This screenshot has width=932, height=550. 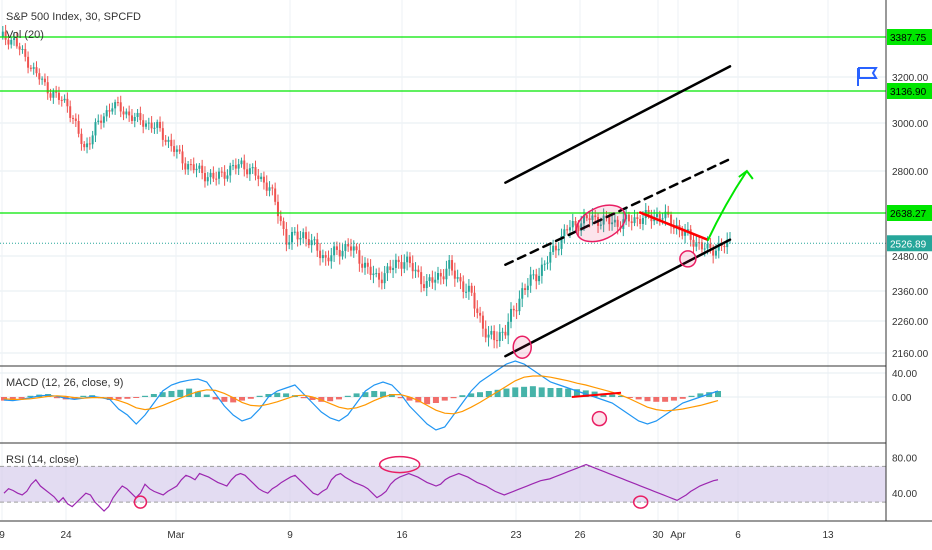 What do you see at coordinates (910, 124) in the screenshot?
I see `price-tick-label: 3000.00` at bounding box center [910, 124].